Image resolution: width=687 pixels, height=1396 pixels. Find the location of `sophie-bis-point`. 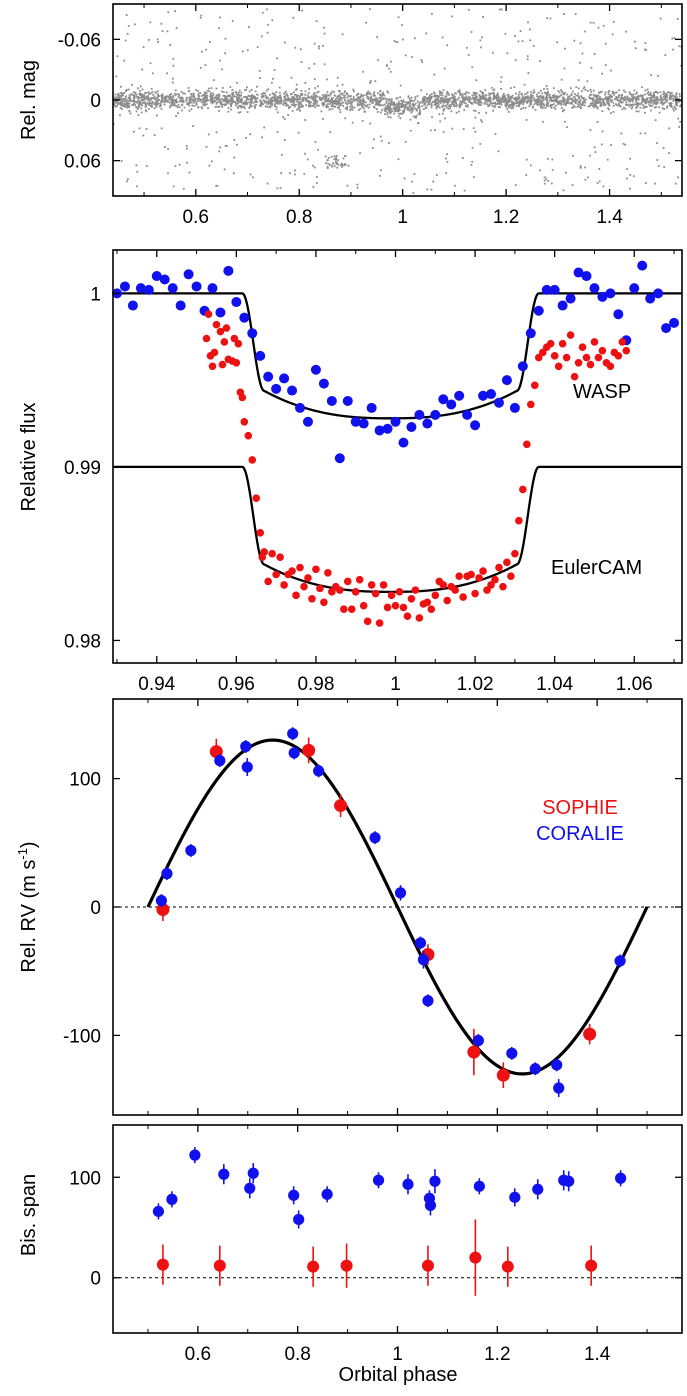

sophie-bis-point is located at coordinates (507, 1266).